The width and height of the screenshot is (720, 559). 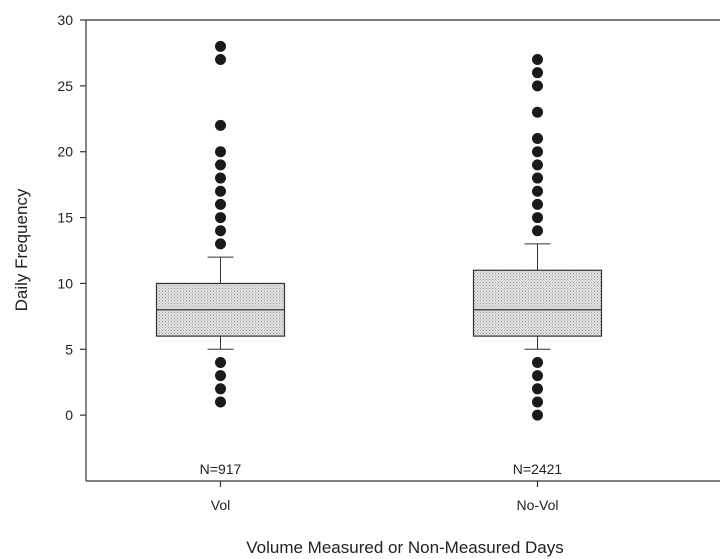 What do you see at coordinates (221, 469) in the screenshot?
I see `n-label-vol: N=917` at bounding box center [221, 469].